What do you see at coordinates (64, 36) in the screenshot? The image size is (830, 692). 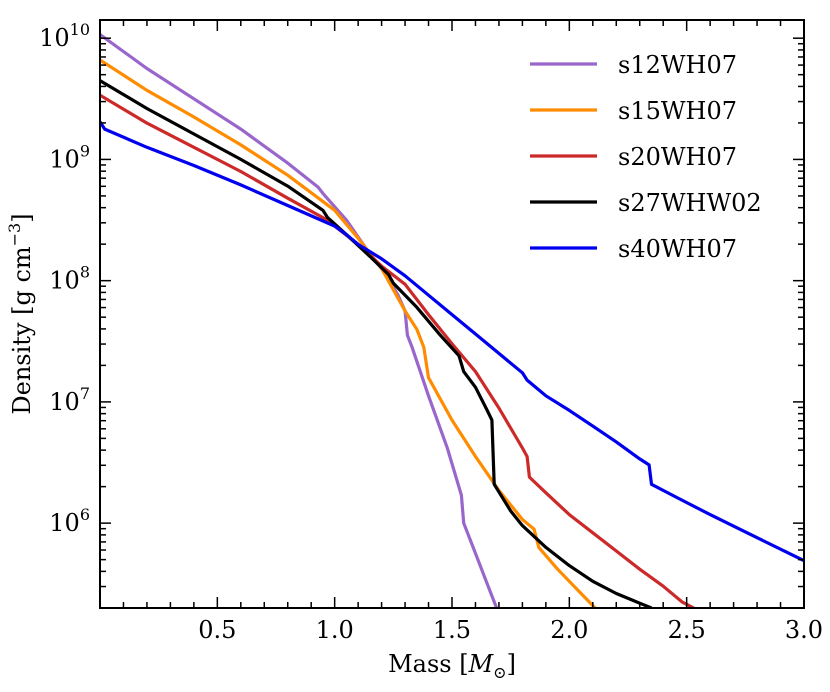 I see `y-tick-label: 10¹⁰` at bounding box center [64, 36].